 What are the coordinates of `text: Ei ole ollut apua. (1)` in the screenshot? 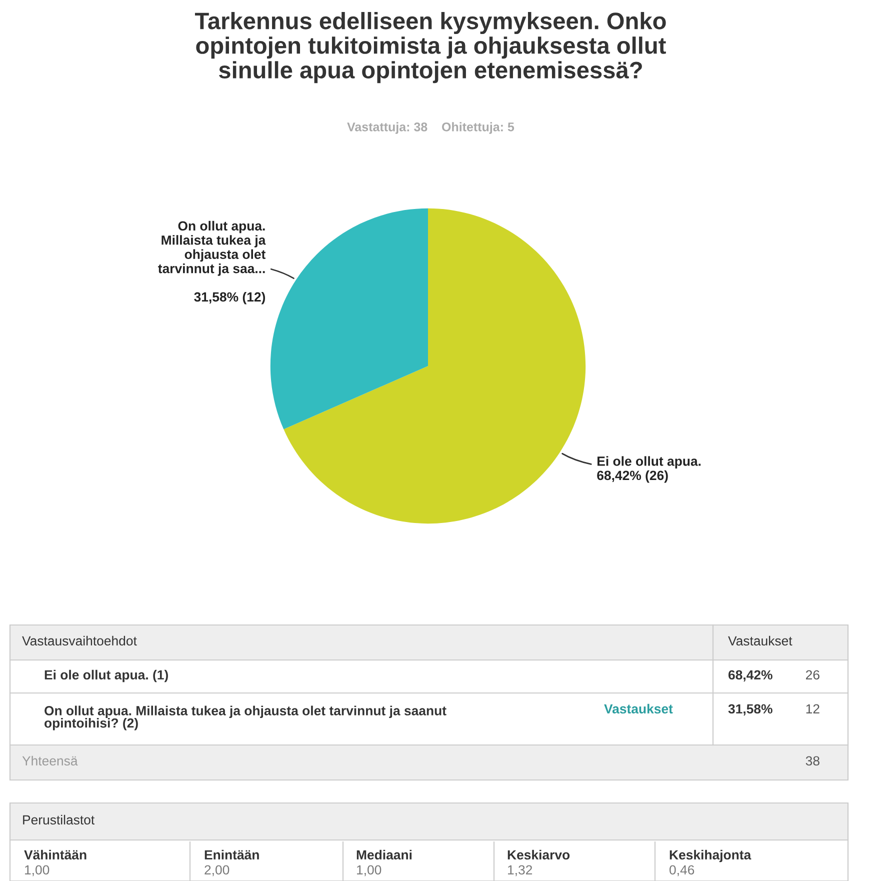 It's located at (106, 676).